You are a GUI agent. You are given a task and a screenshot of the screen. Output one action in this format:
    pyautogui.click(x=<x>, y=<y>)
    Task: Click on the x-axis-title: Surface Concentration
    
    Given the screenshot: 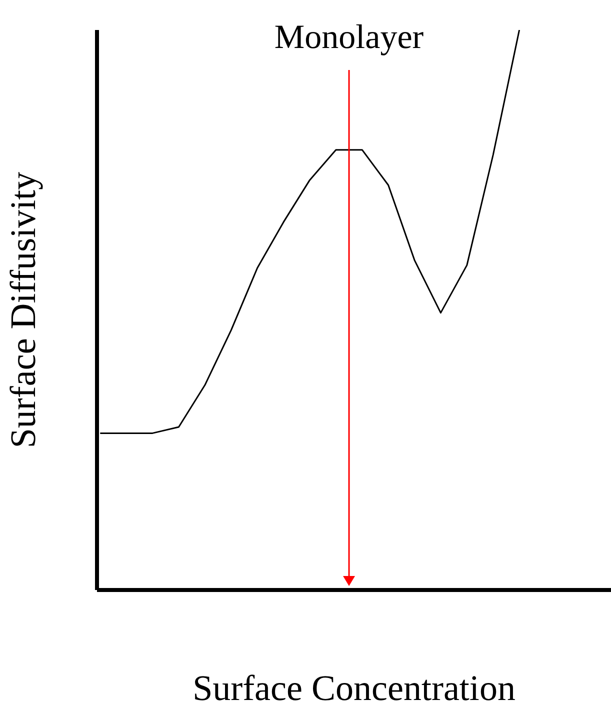 What is the action you would take?
    pyautogui.click(x=354, y=685)
    